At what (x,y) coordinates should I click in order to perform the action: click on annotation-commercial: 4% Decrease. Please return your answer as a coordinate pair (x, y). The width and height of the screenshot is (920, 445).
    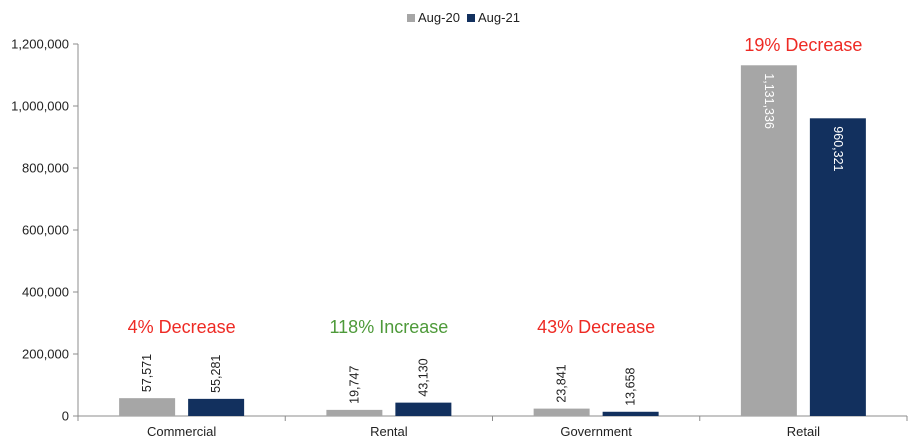
    Looking at the image, I should click on (182, 327).